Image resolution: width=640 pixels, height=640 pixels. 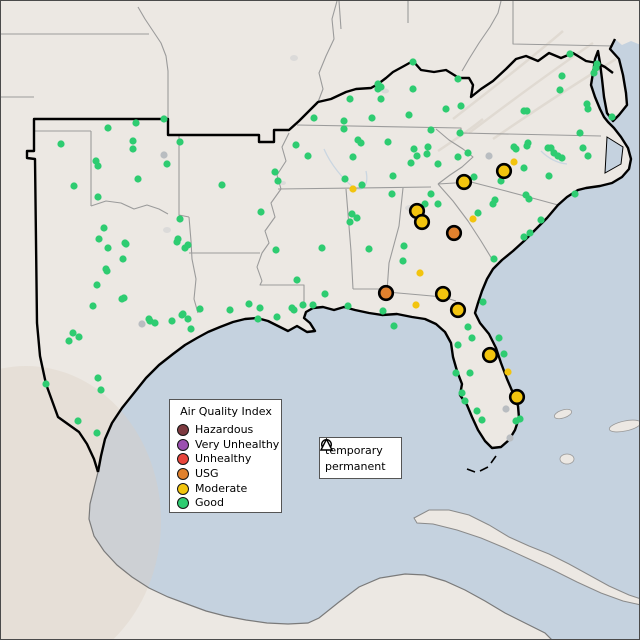 I want to click on aqi-label: Unhealthy, so click(x=223, y=459).